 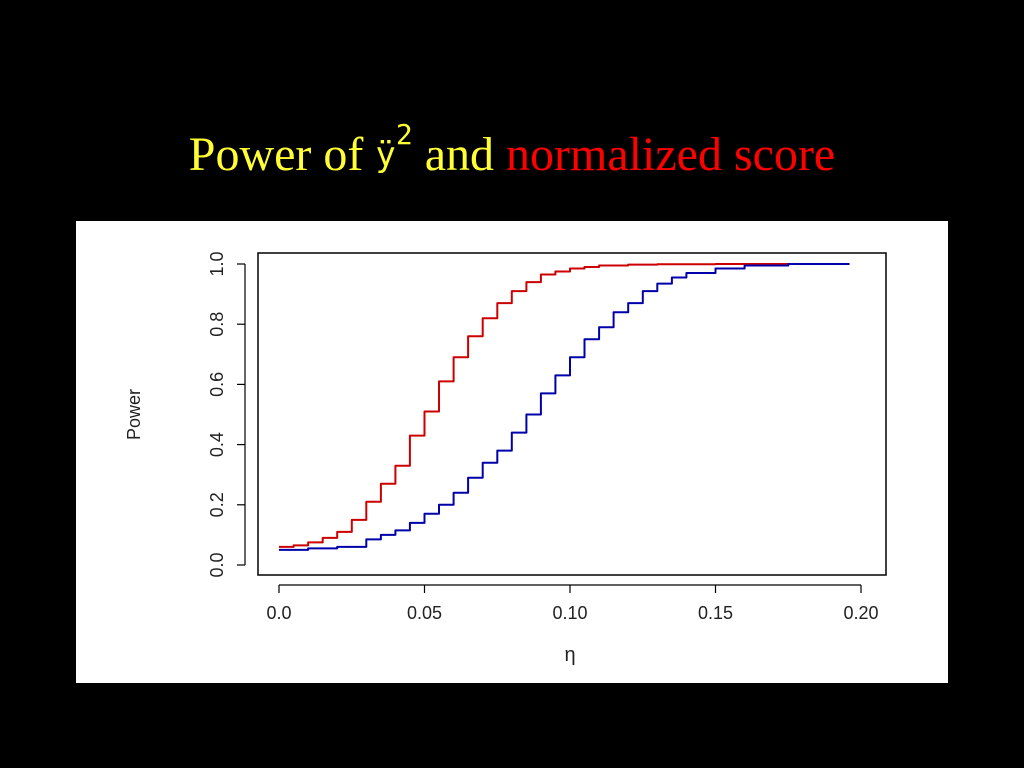 What do you see at coordinates (860, 613) in the screenshot?
I see `x-tick-label: 0.20` at bounding box center [860, 613].